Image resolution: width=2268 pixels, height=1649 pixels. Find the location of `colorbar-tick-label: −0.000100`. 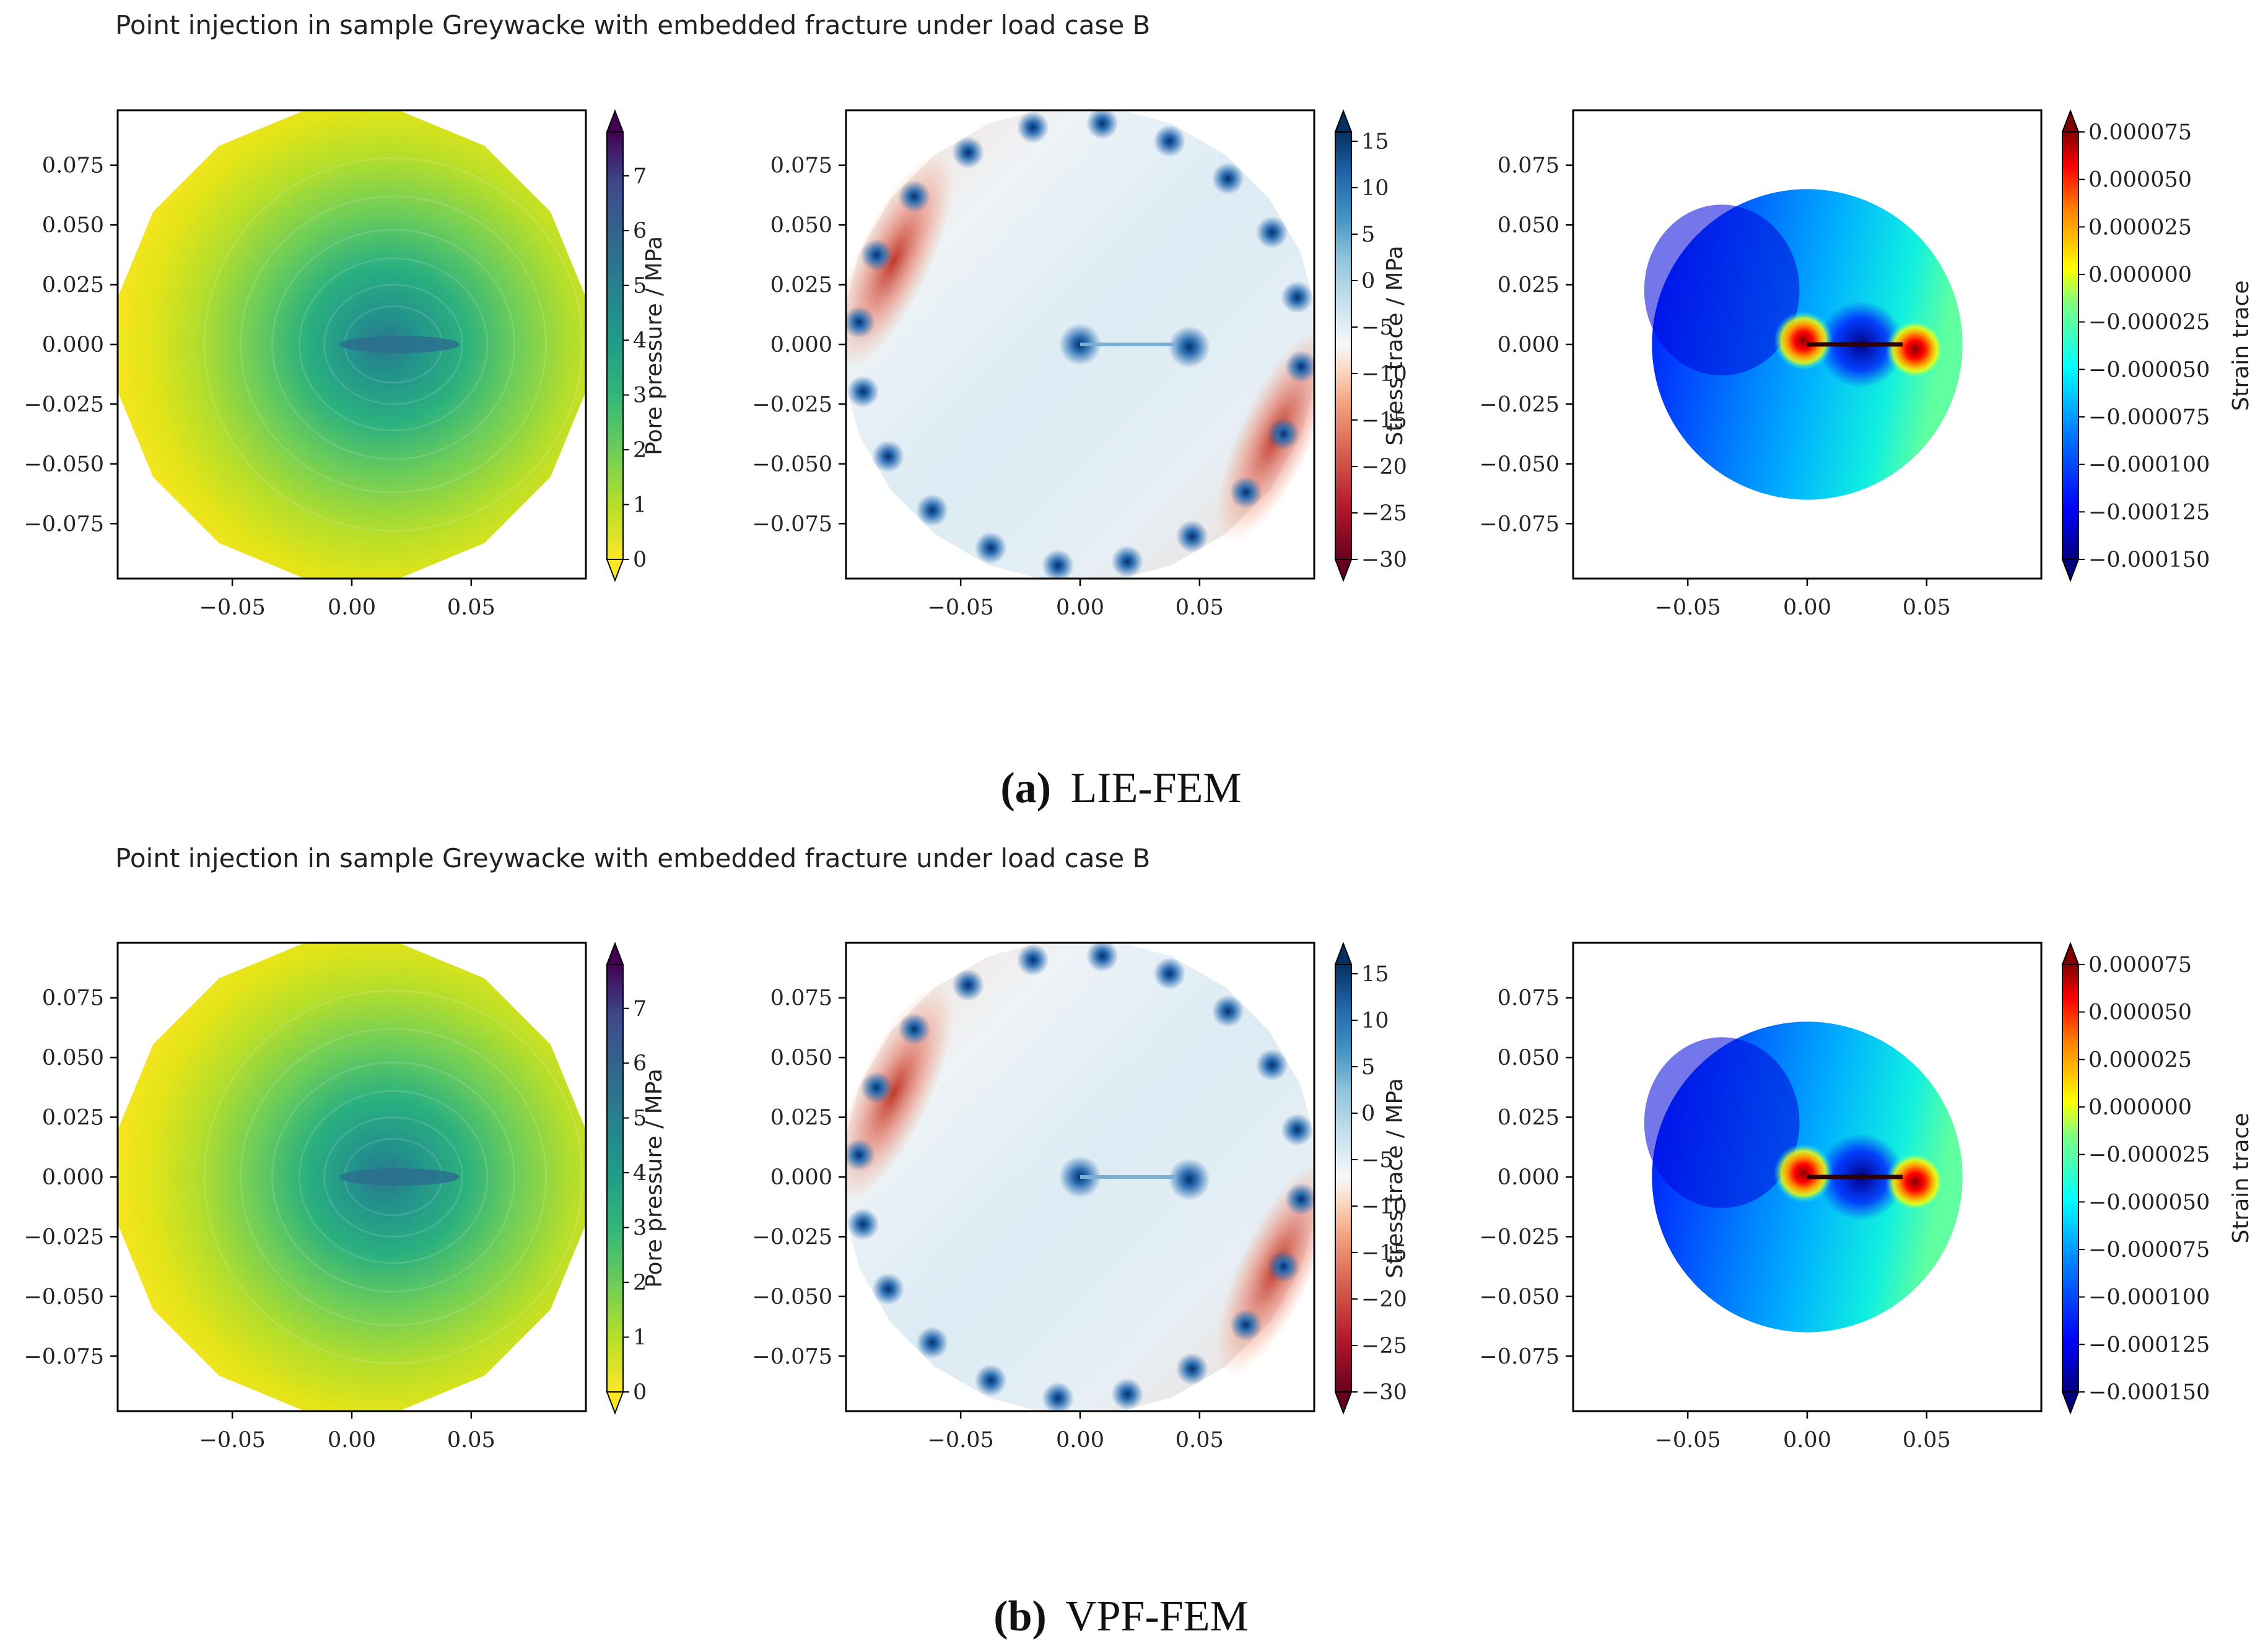

colorbar-tick-label: −0.000100 is located at coordinates (2149, 465).